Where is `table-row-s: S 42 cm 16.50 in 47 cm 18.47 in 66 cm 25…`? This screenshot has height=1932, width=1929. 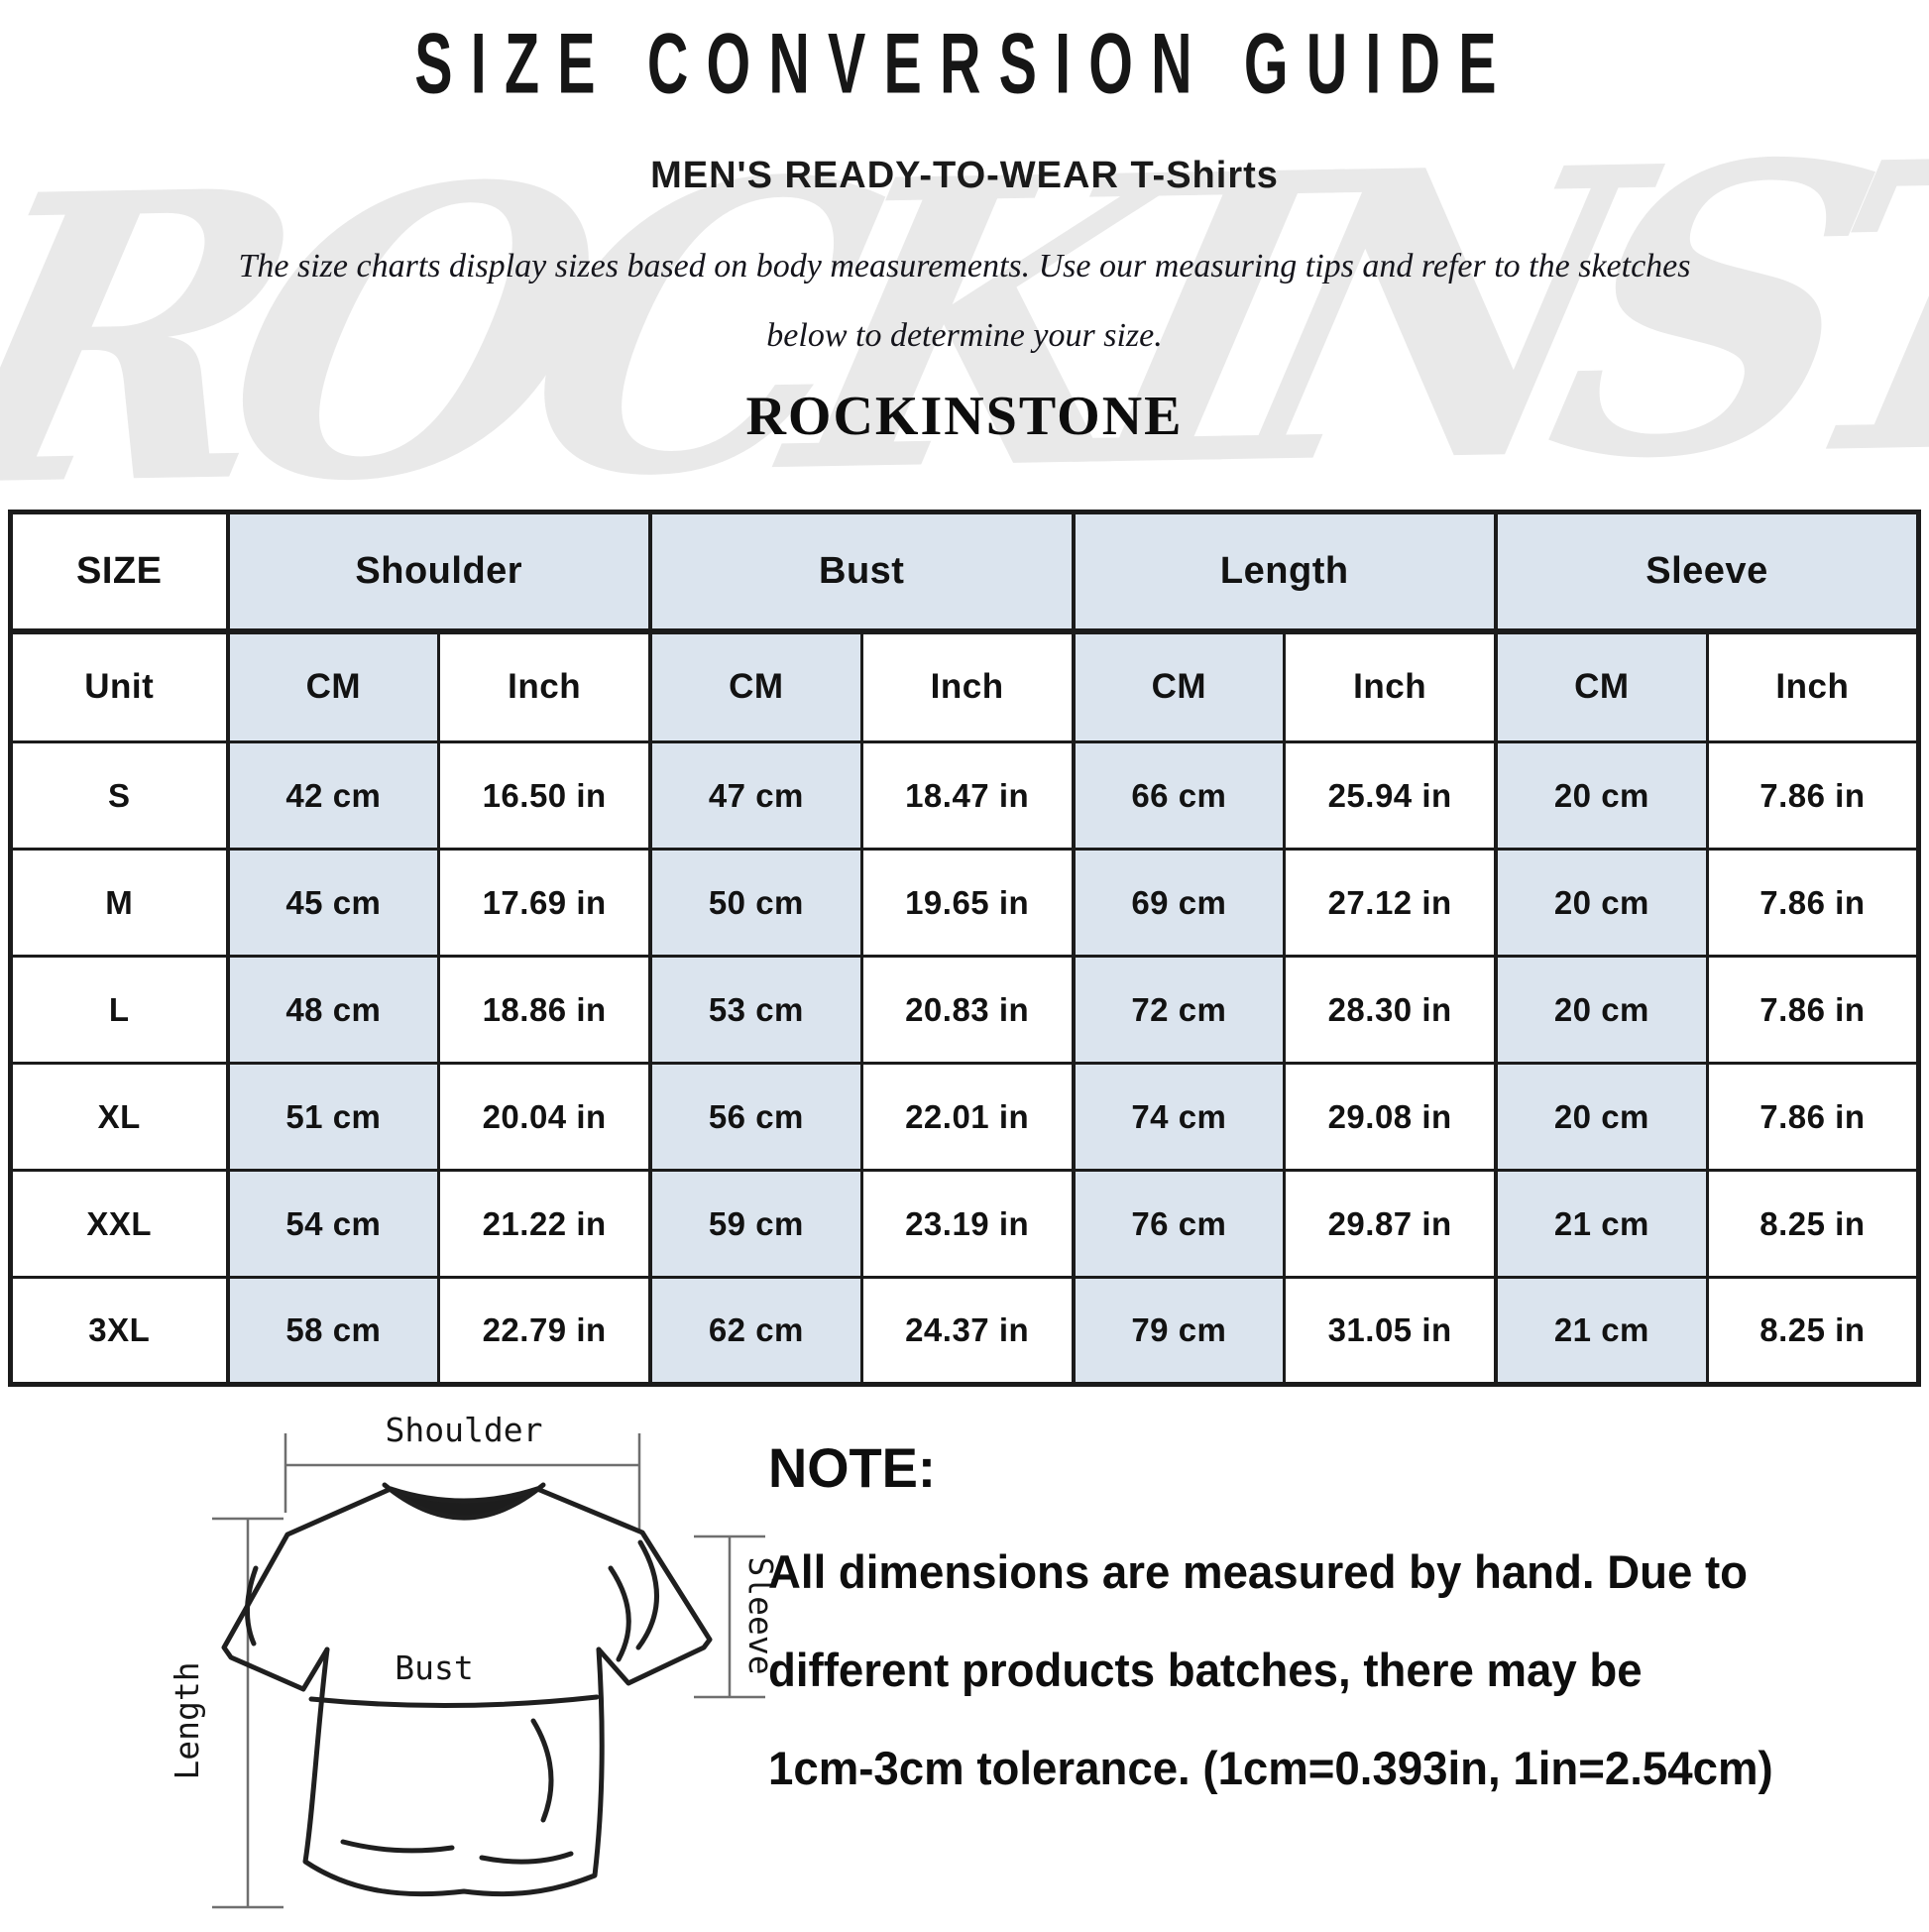
table-row-s: S 42 cm 16.50 in 47 cm 18.47 in 66 cm 25… is located at coordinates (965, 795).